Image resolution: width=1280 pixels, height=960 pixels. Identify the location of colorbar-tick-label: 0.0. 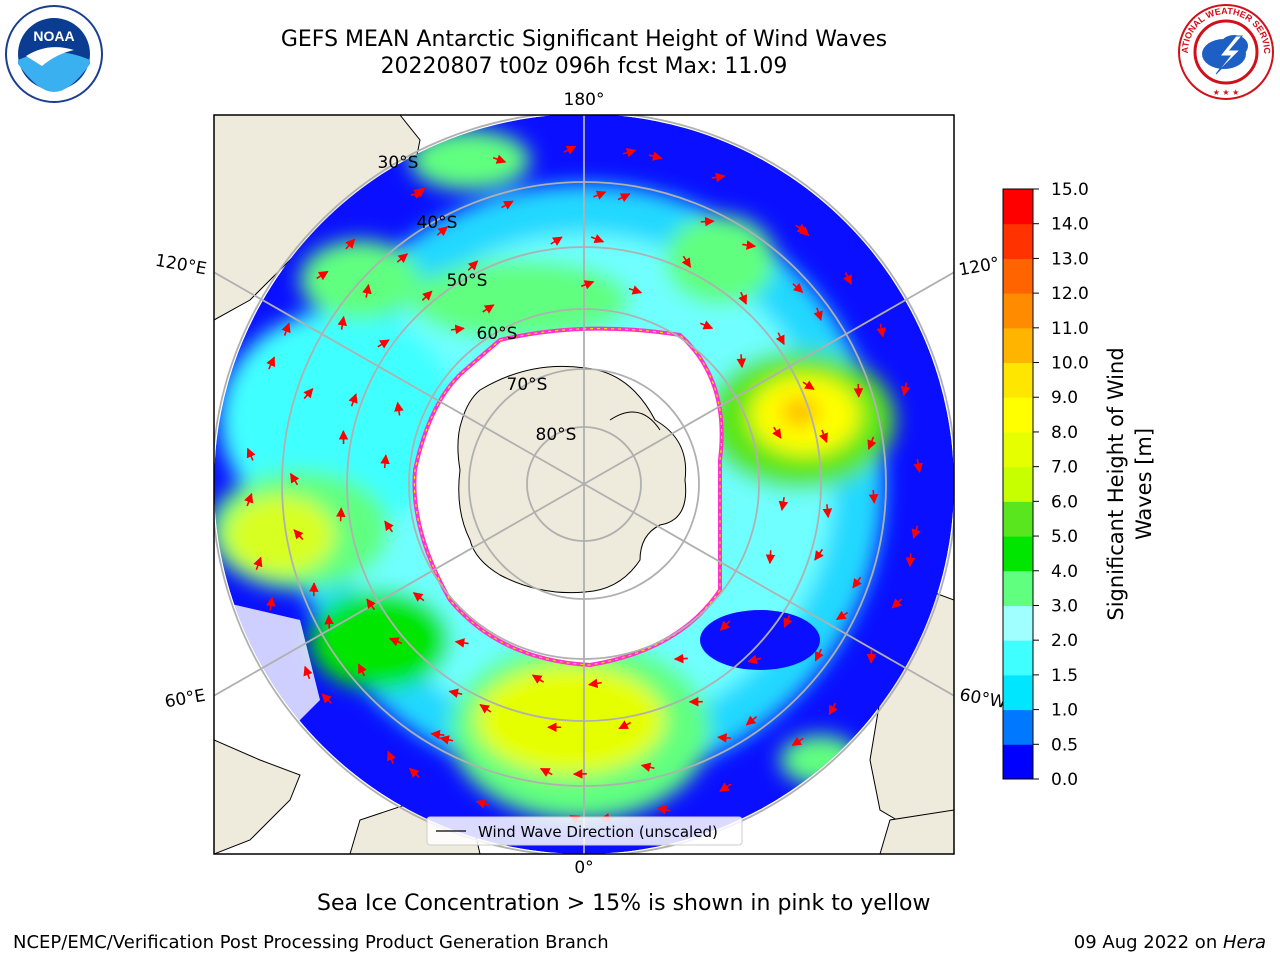
(1064, 780).